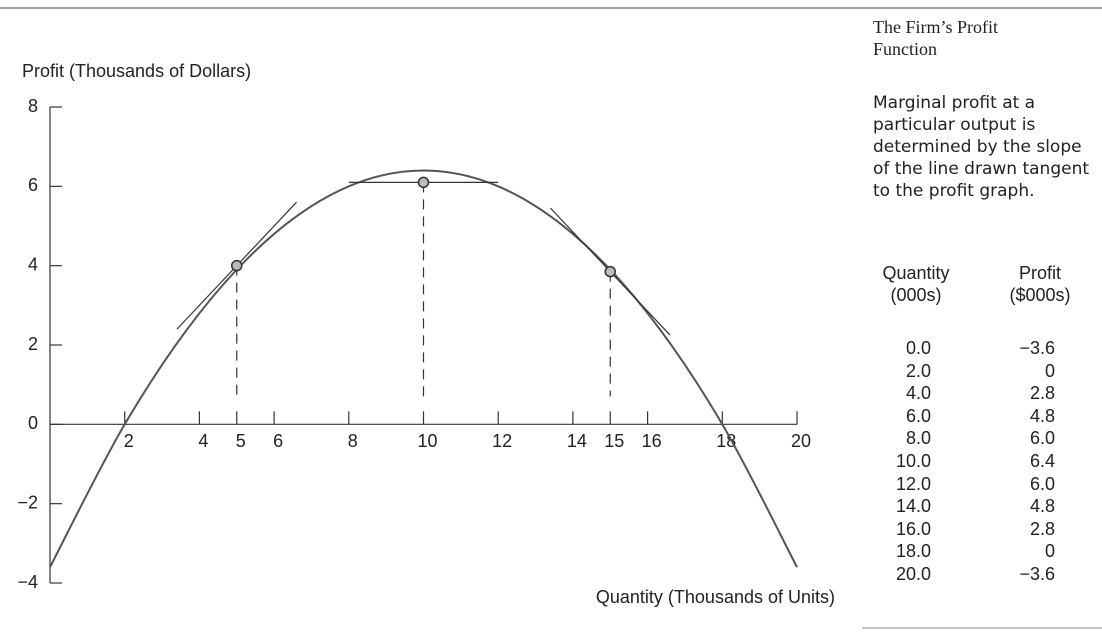 This screenshot has width=1102, height=636. What do you see at coordinates (935, 38) in the screenshot?
I see `panel-title: The Firm’s Profit Function` at bounding box center [935, 38].